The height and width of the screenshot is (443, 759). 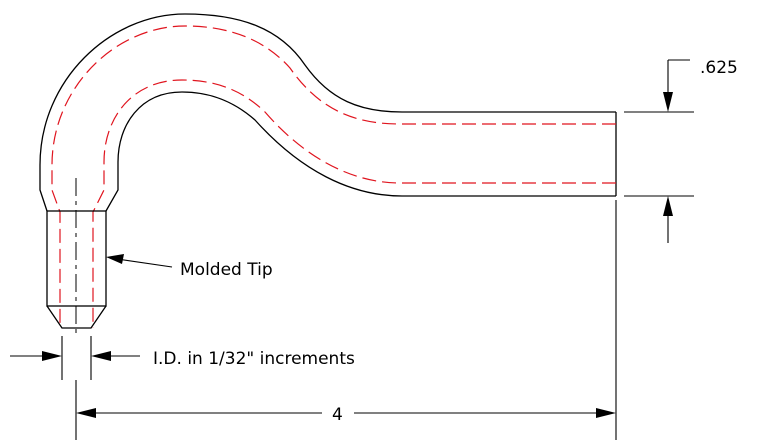 I want to click on length-dim-arrow-left, so click(x=86, y=413).